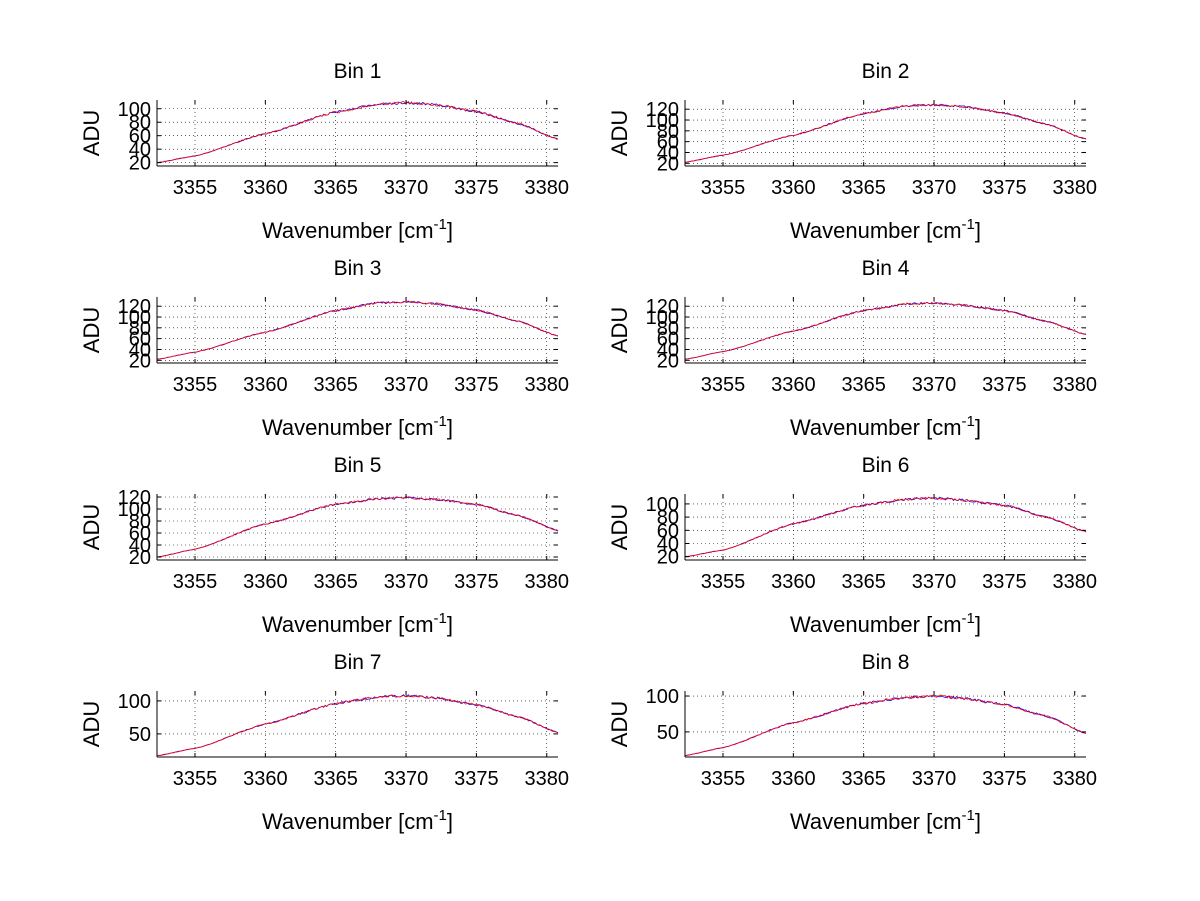 The image size is (1200, 901). Describe the element at coordinates (662, 110) in the screenshot. I see `y-tick-label: 120` at that location.